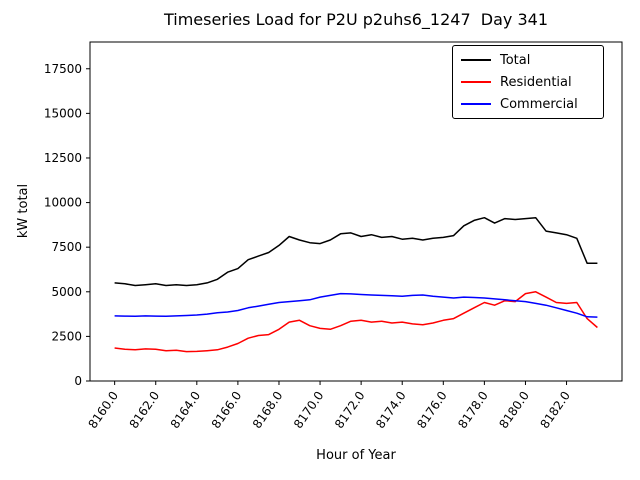 The width and height of the screenshot is (640, 480). Describe the element at coordinates (539, 104) in the screenshot. I see `legend-label-commercial: Commercial` at that location.